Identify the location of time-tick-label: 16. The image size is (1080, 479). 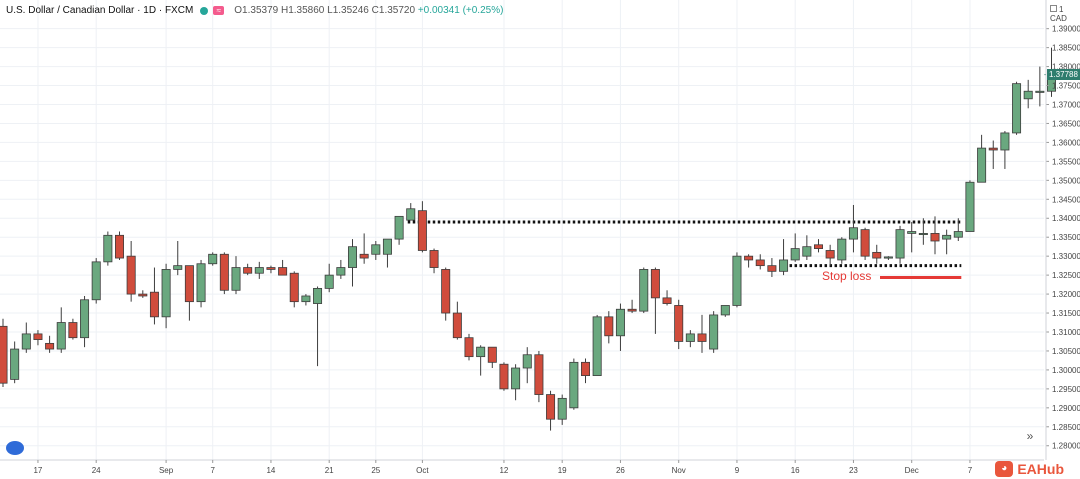
(795, 470).